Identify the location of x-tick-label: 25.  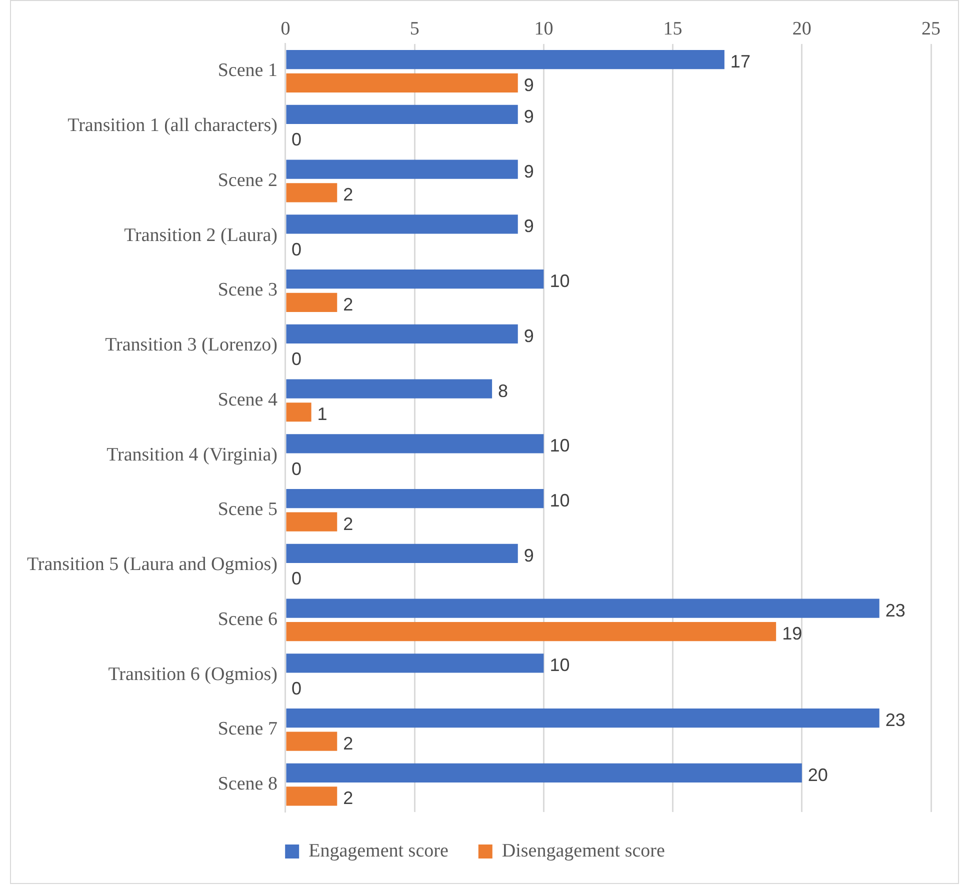
(931, 29).